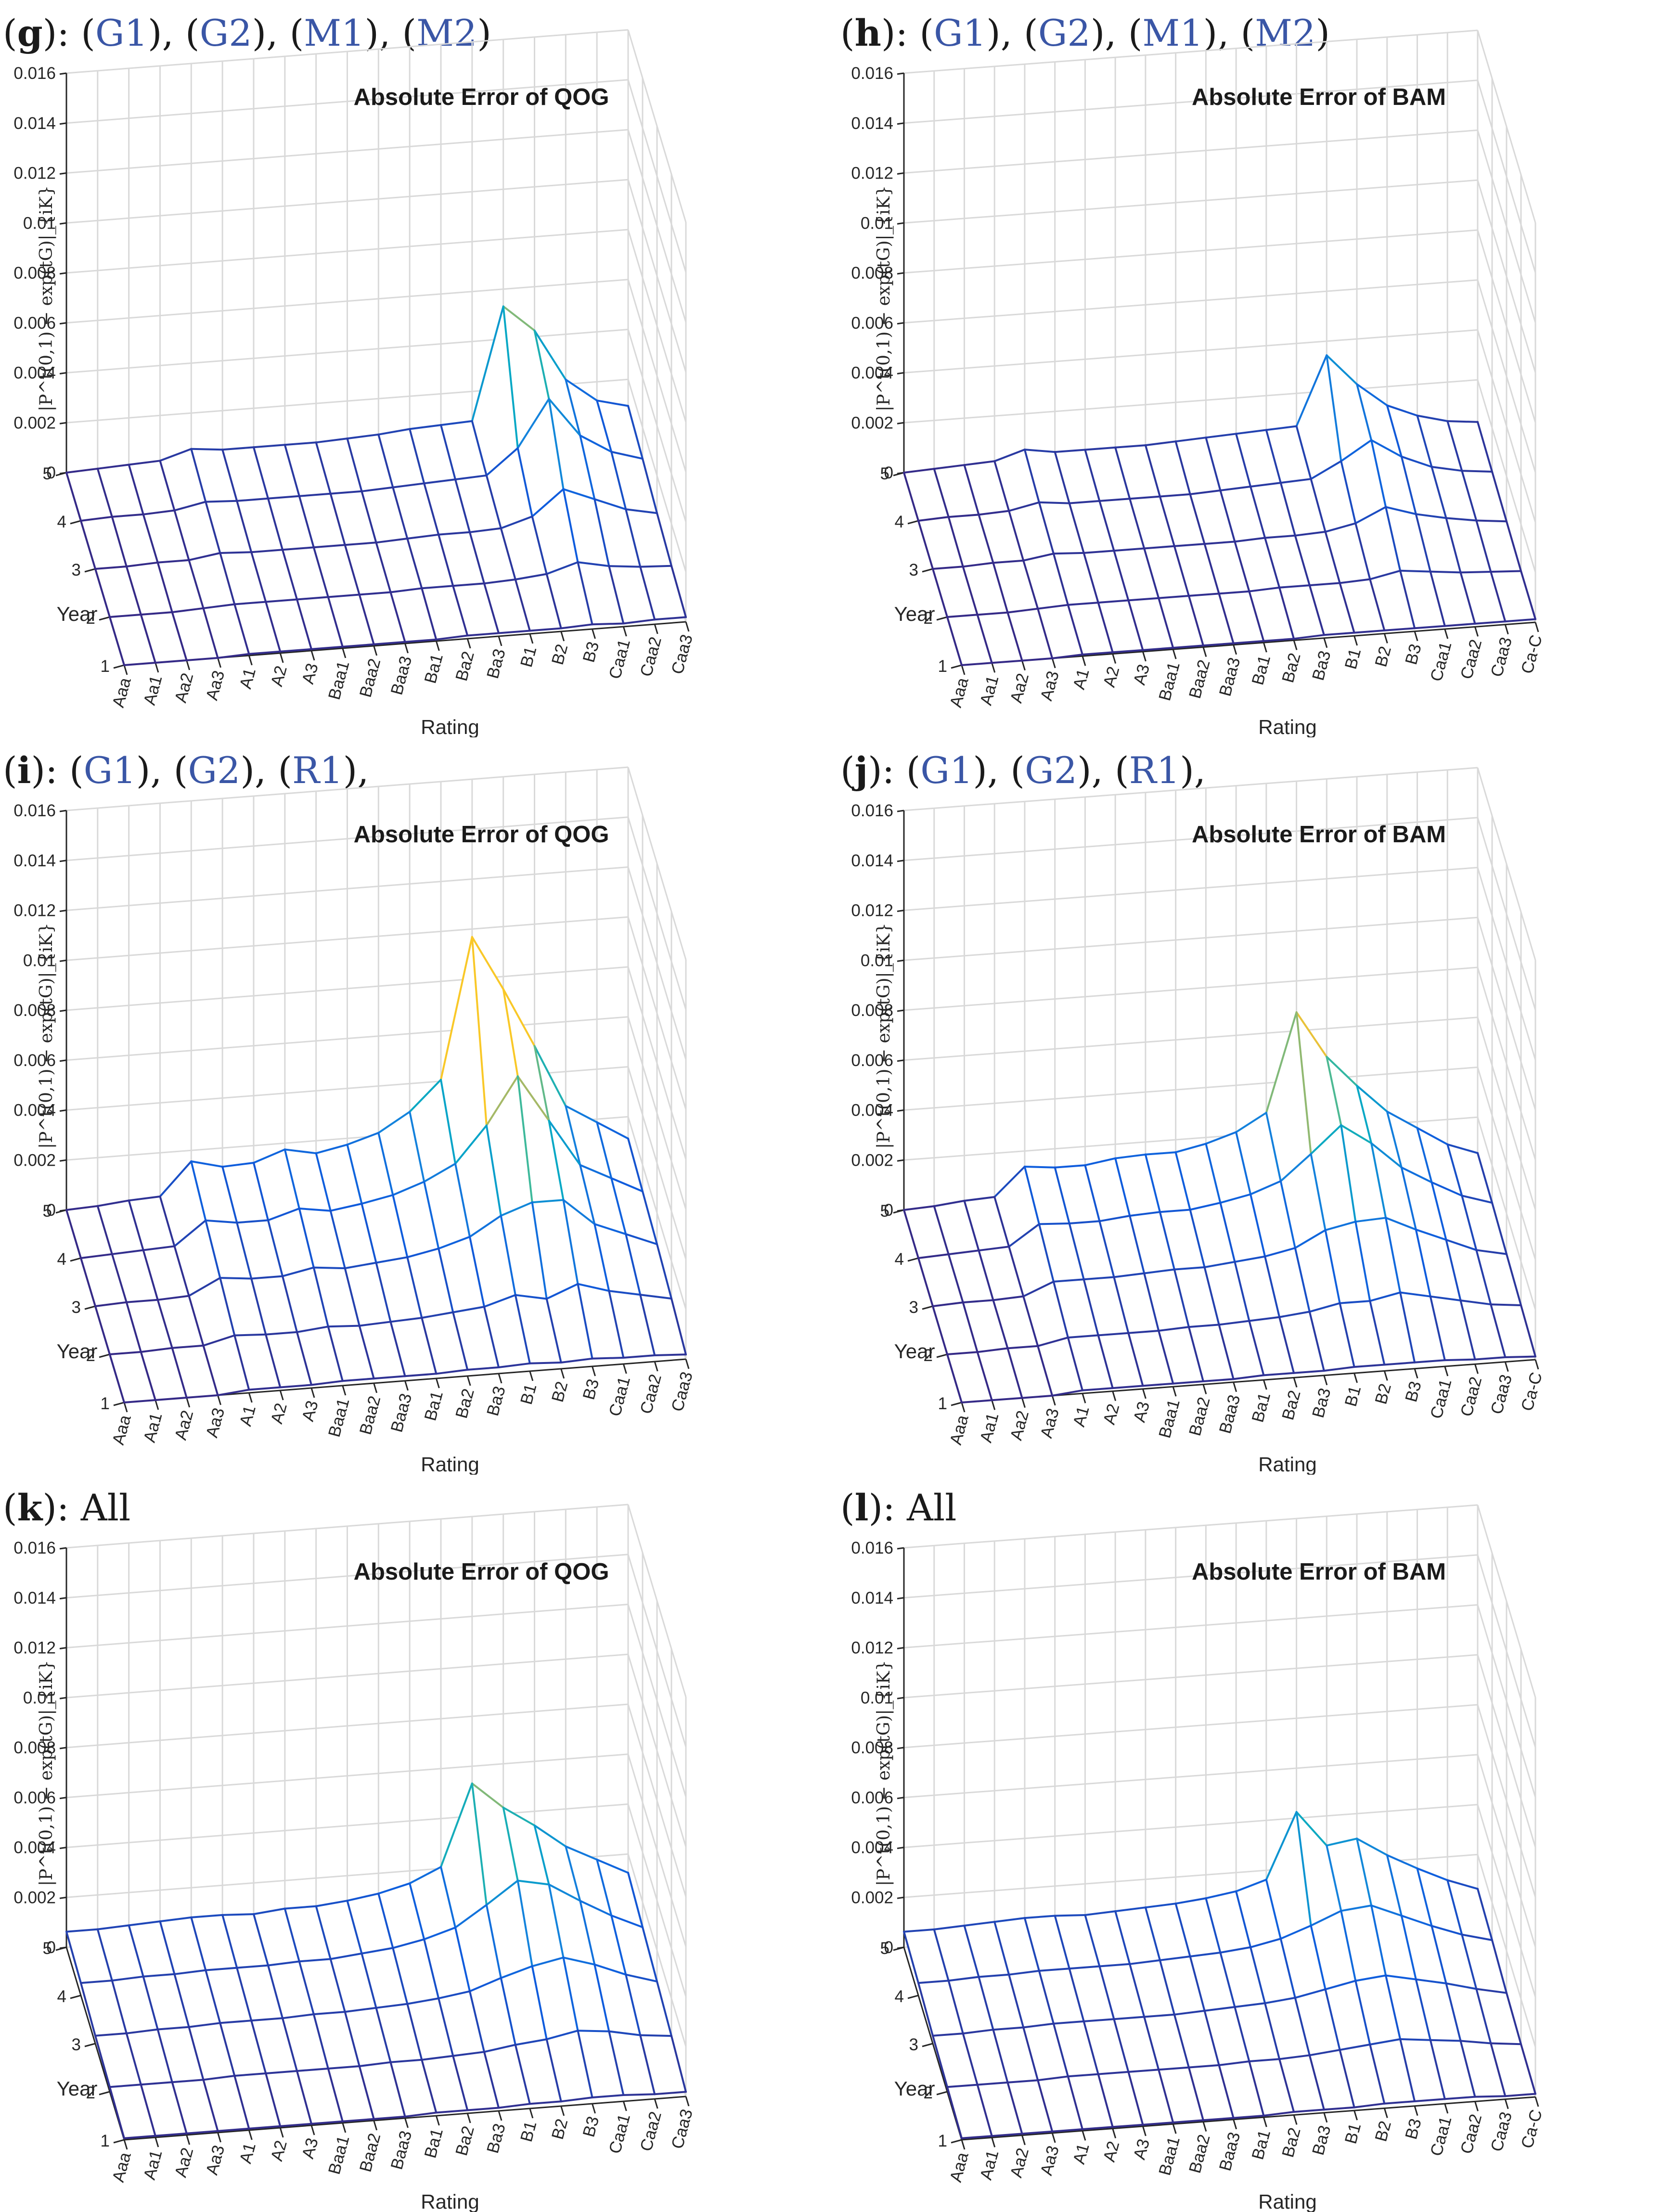  Describe the element at coordinates (591, 652) in the screenshot. I see `x-tick-label: B3` at that location.